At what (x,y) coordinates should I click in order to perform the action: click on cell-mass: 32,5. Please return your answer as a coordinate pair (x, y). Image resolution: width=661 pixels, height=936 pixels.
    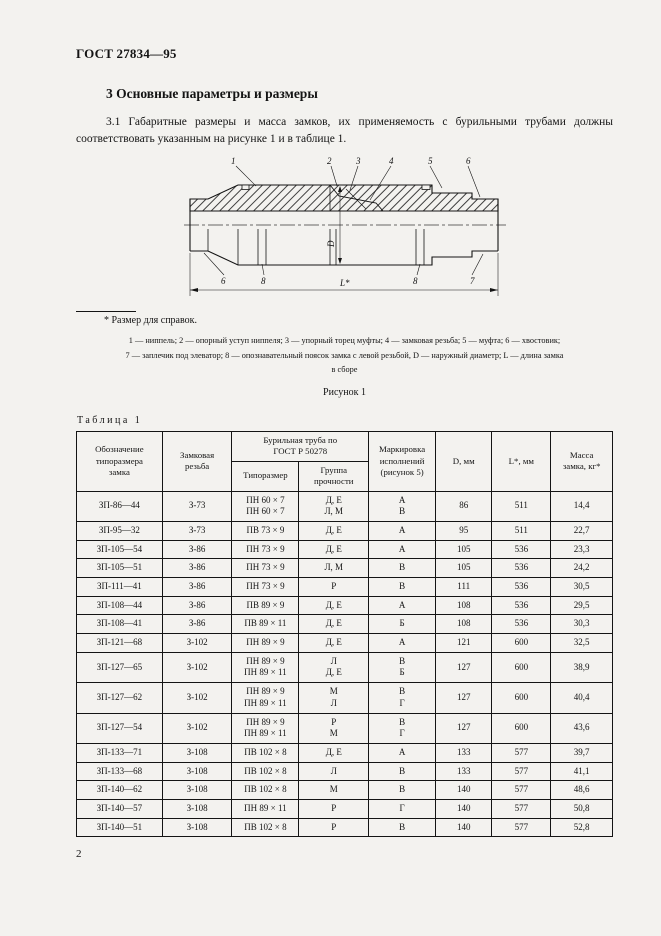
    Looking at the image, I should click on (581, 643).